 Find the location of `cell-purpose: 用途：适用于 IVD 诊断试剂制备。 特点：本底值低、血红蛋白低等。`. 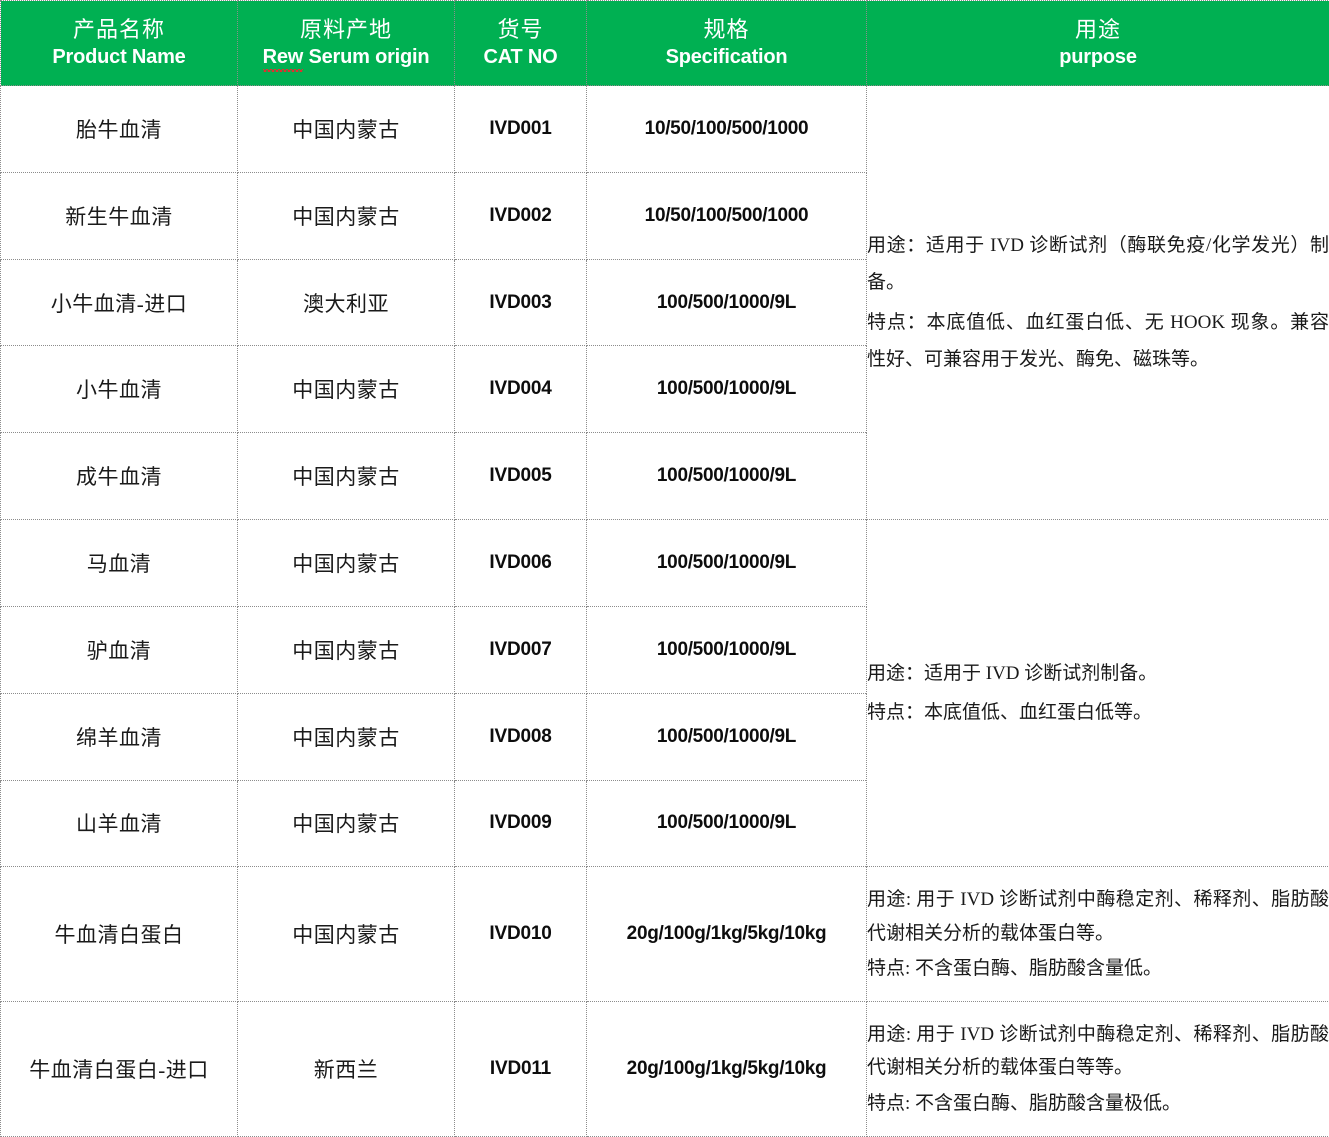

cell-purpose: 用途：适用于 IVD 诊断试剂制备。 特点：本底值低、血红蛋白低等。 is located at coordinates (1097, 693).